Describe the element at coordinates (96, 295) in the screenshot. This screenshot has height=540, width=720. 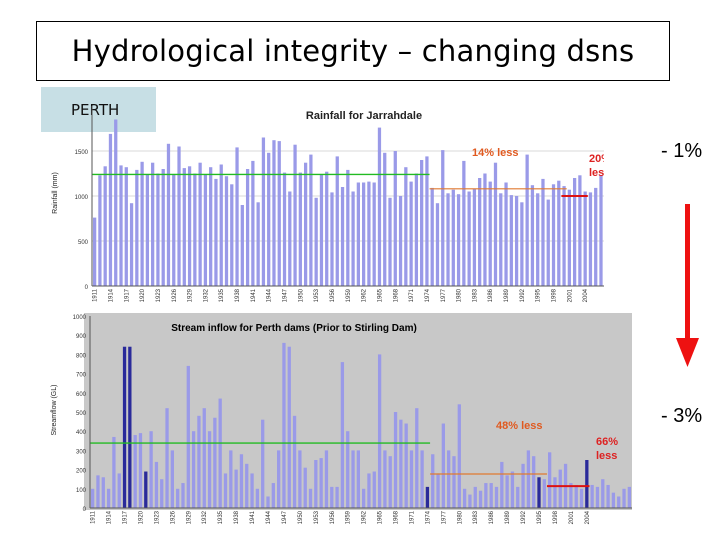
I see `x-tick-label: 1911` at that location.